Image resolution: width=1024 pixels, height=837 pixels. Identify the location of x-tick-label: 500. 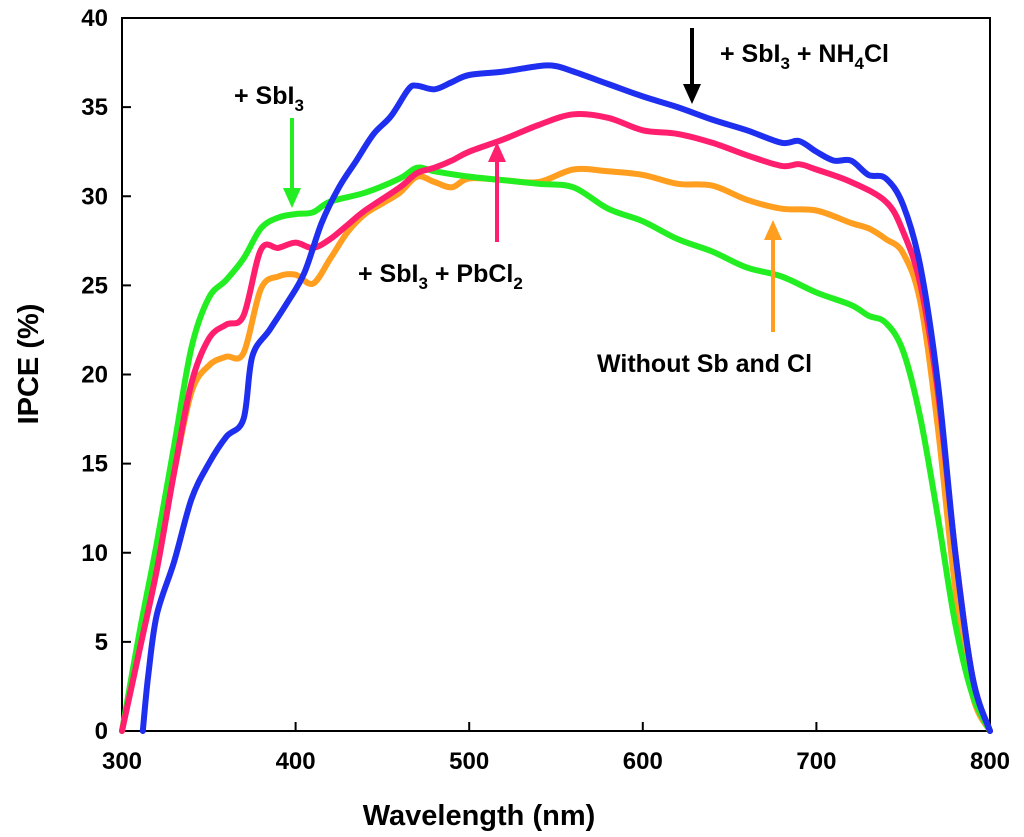
(469, 761).